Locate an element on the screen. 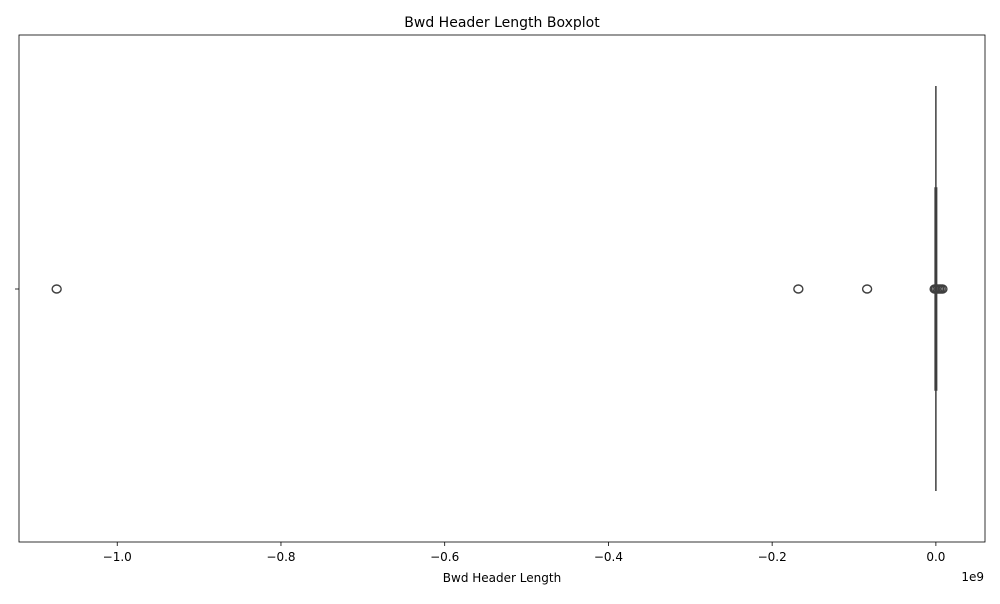  x-tick-label: 0.0 is located at coordinates (935, 557).